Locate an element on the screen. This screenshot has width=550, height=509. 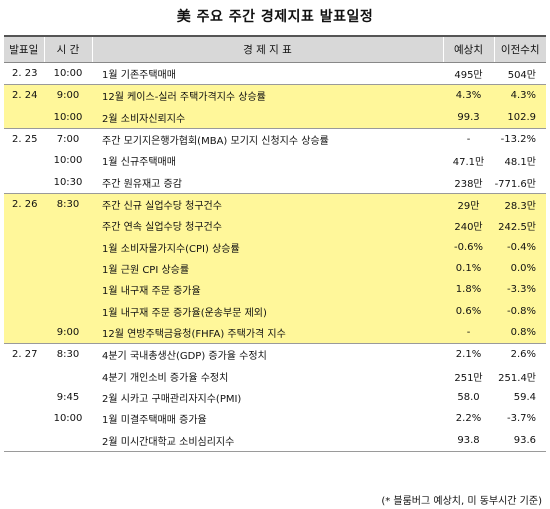
cell-indicator: 12월 연방주택금융청(FHFA) 주택가격 지수 is located at coordinates (267, 332).